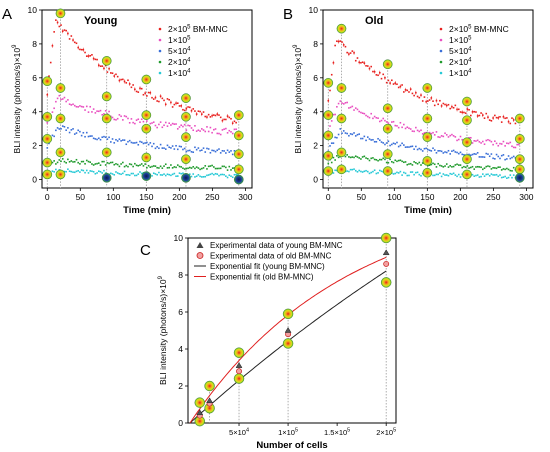 The height and width of the screenshot is (452, 550). Describe the element at coordinates (271, 256) in the screenshot. I see `legend-entry: Experimental data of old BM-MNC` at that location.